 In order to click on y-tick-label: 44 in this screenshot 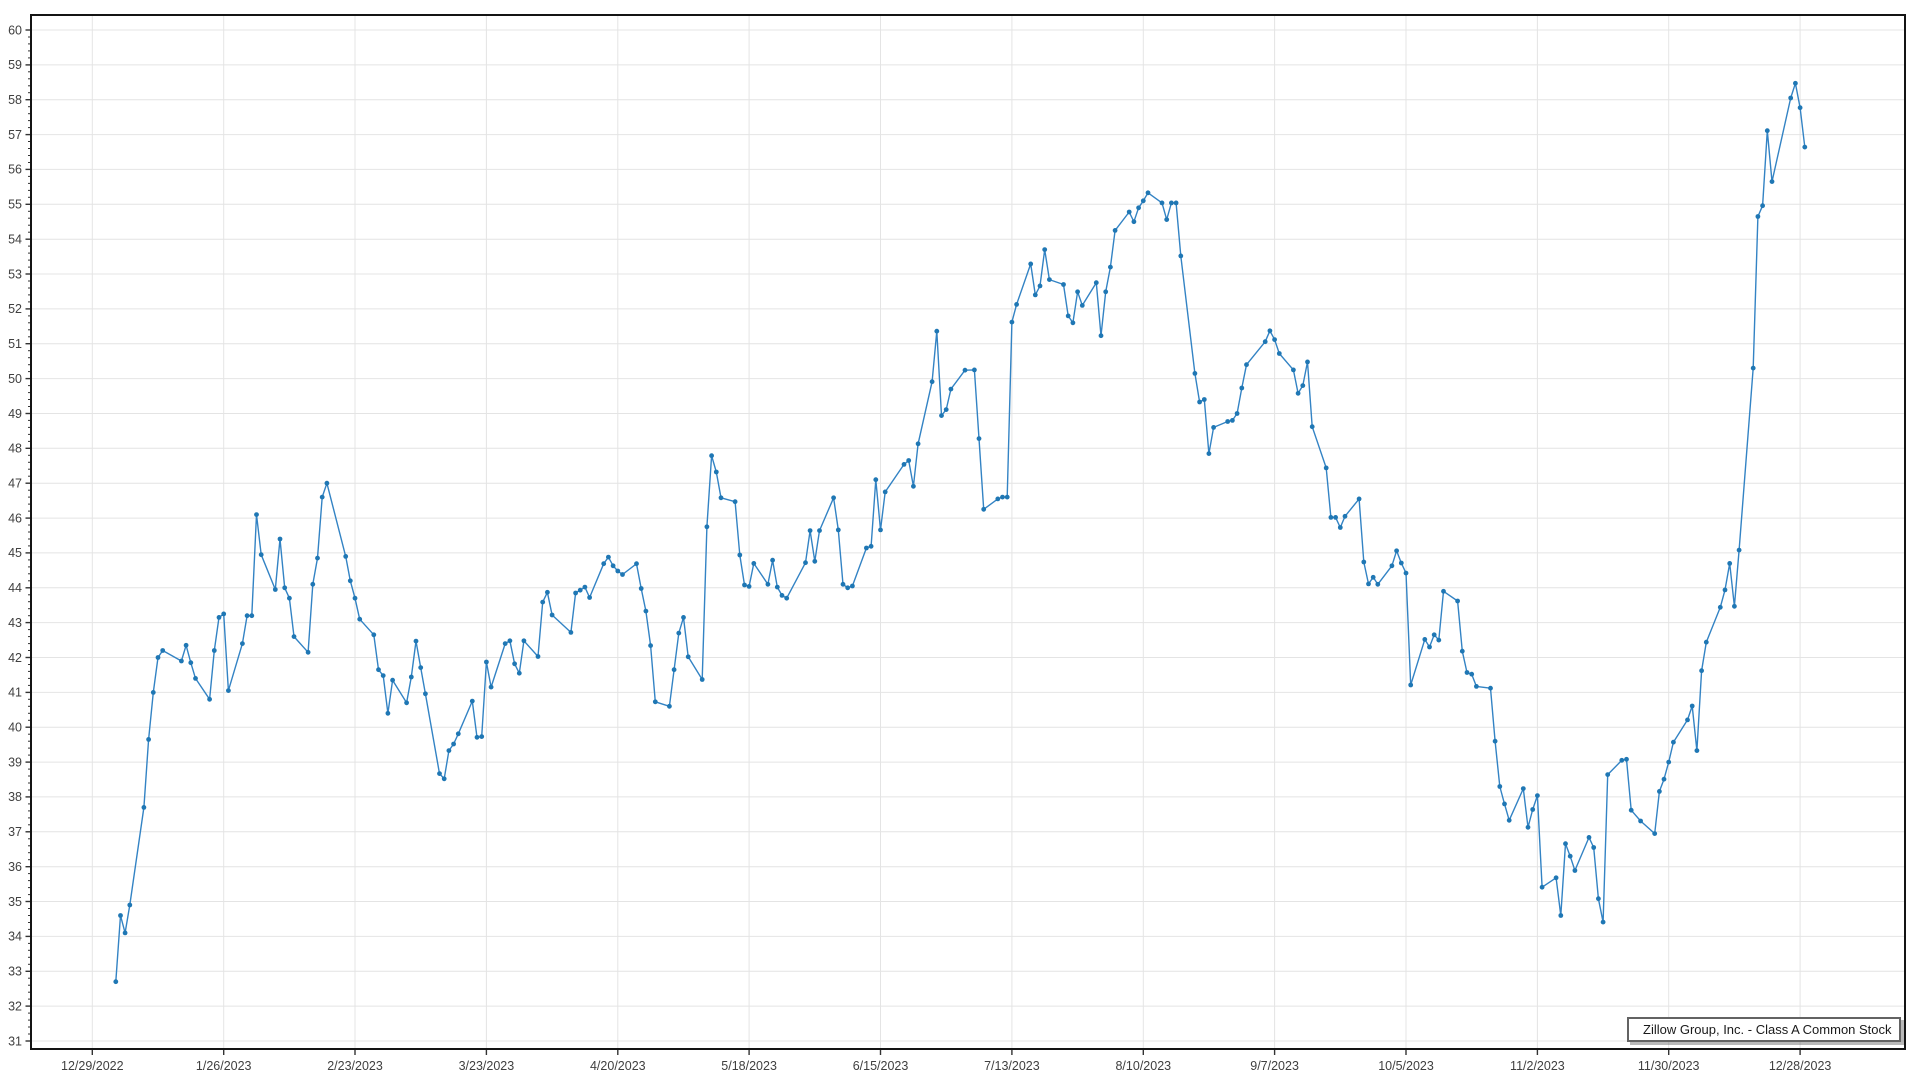, I will do `click(15, 588)`.